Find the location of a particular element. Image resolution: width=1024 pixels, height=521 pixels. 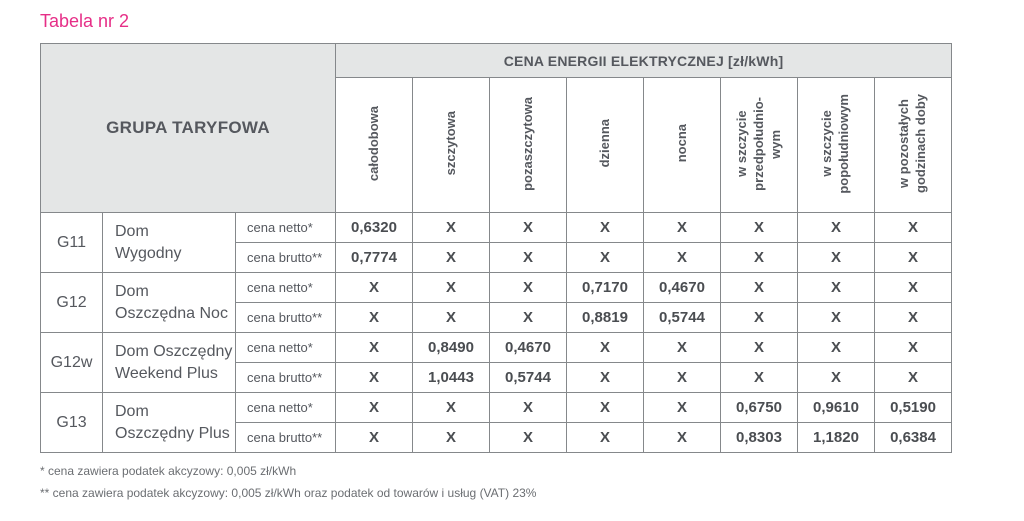

value-cell: 0,6384 is located at coordinates (913, 437).